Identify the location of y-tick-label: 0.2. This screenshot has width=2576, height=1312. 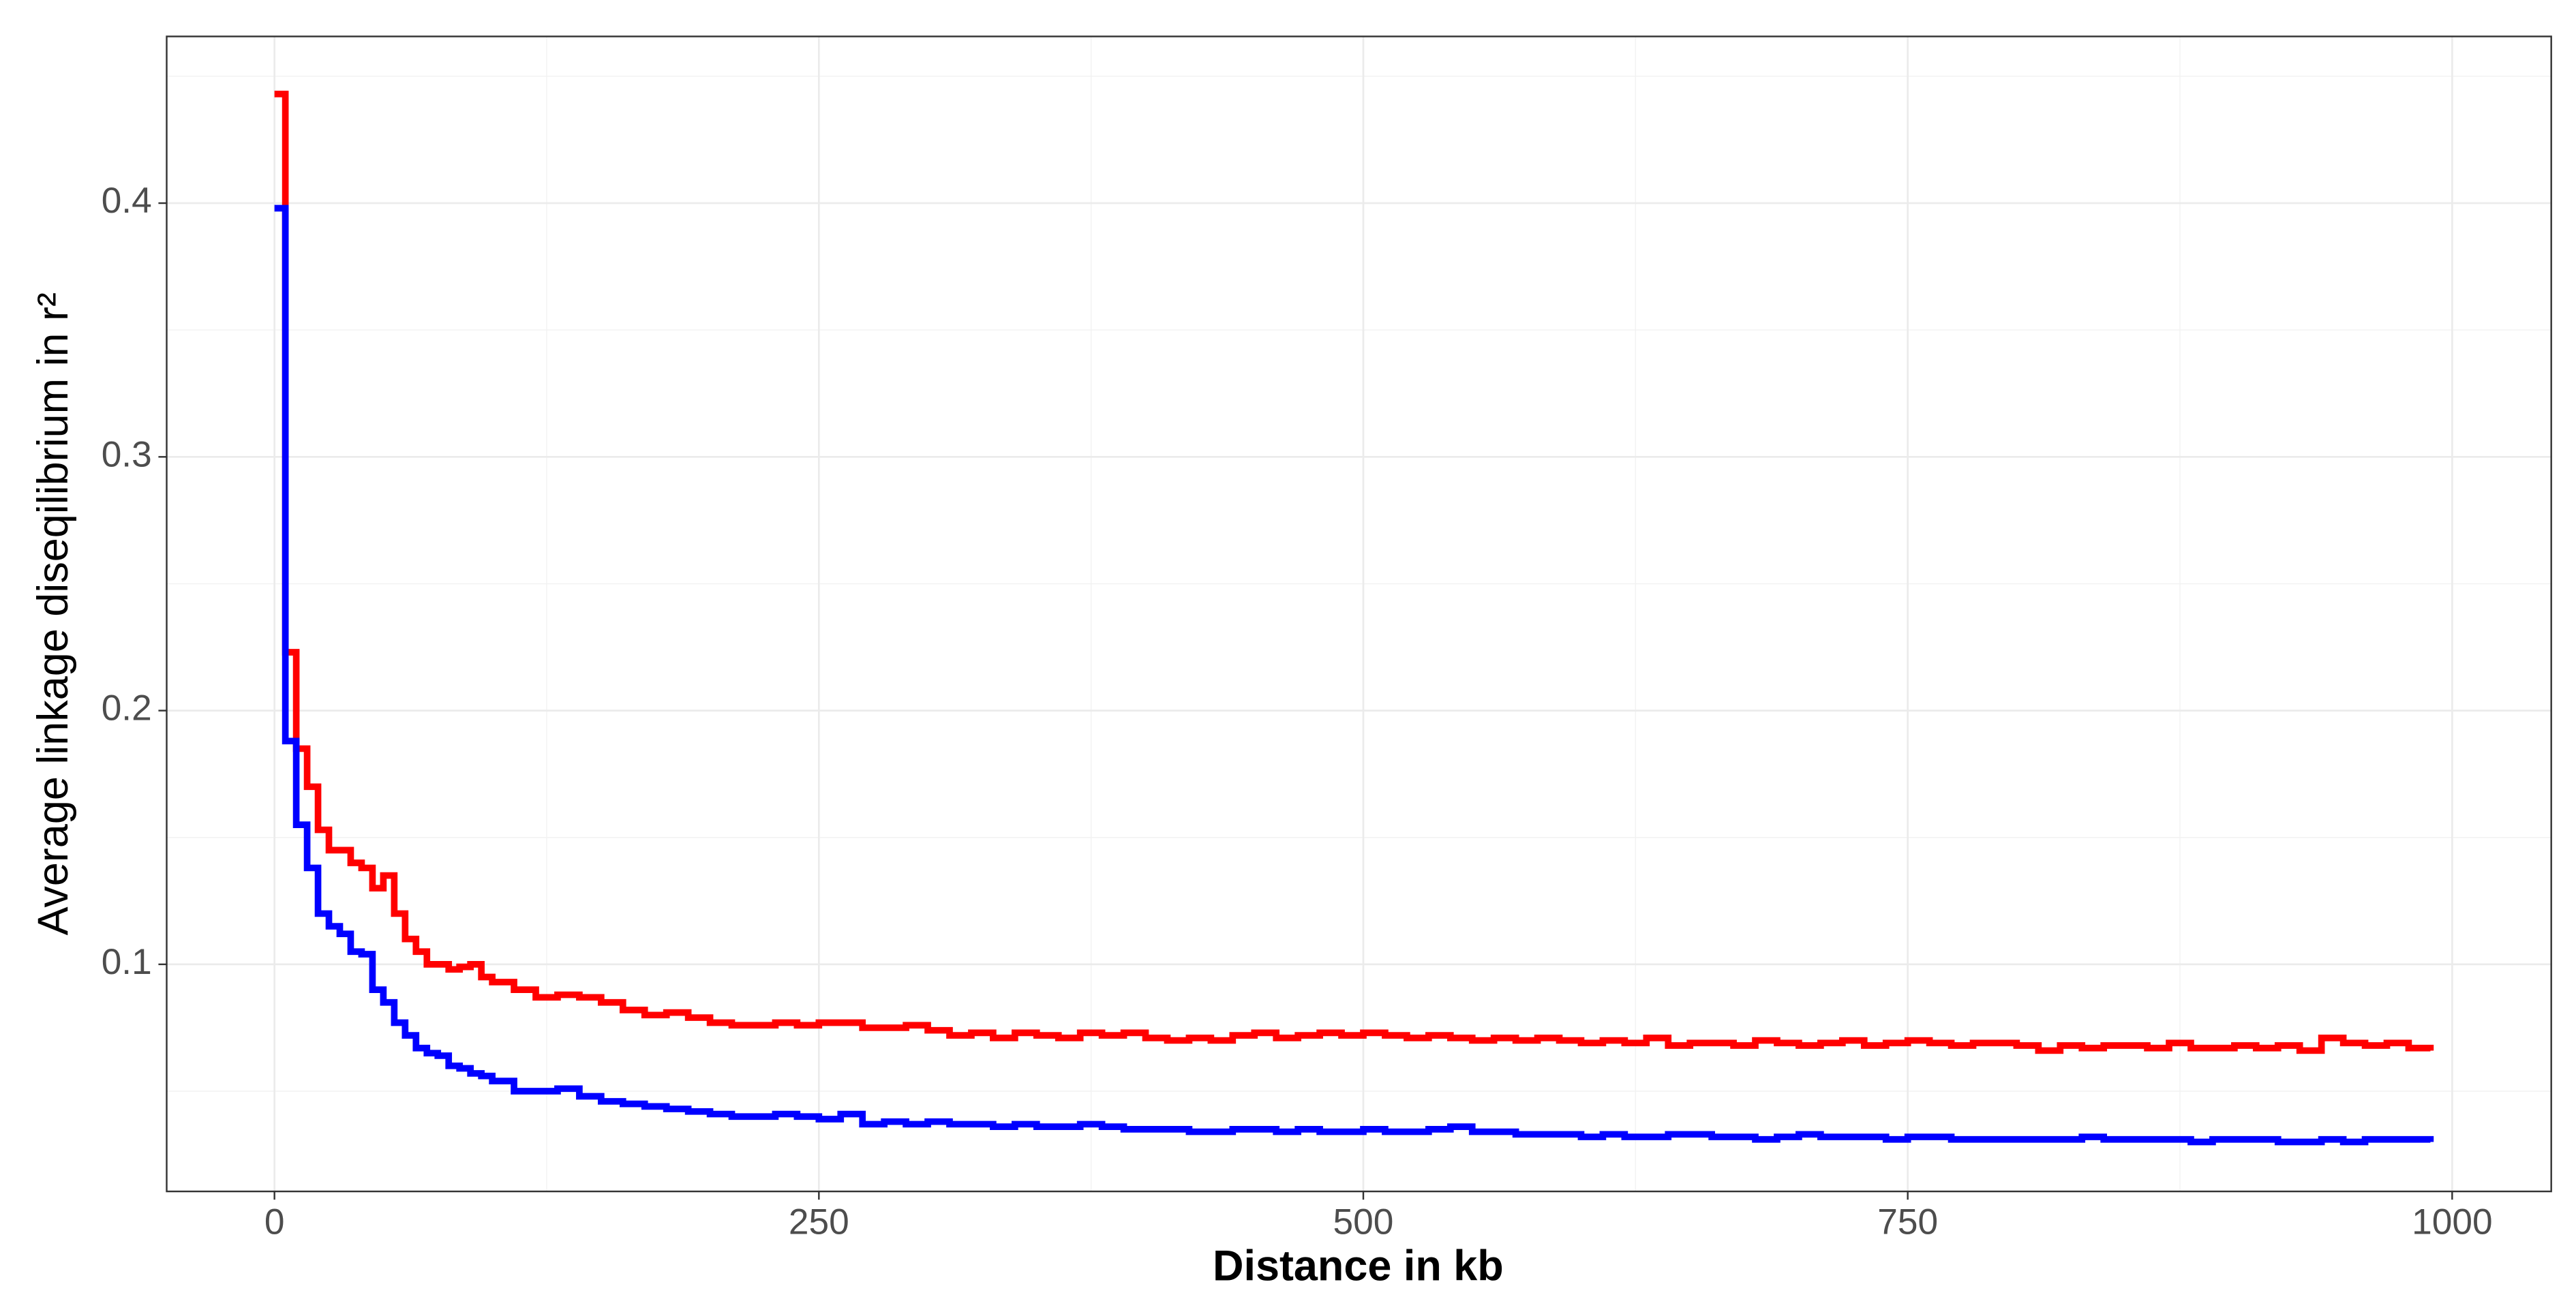
(127, 709).